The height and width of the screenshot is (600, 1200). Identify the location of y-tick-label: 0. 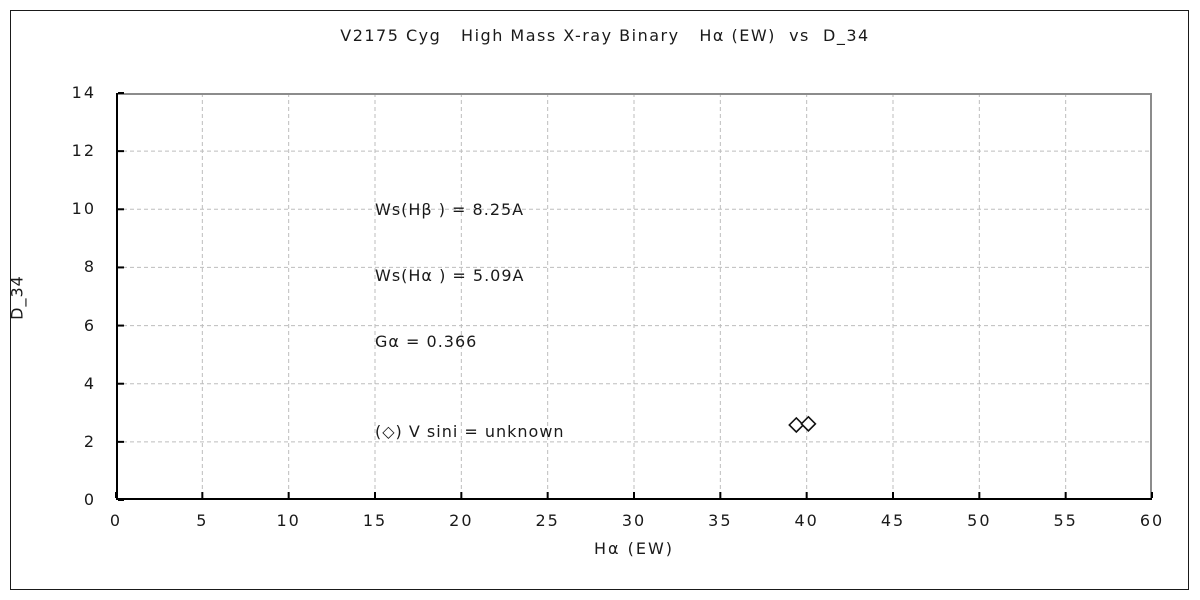
(89, 499).